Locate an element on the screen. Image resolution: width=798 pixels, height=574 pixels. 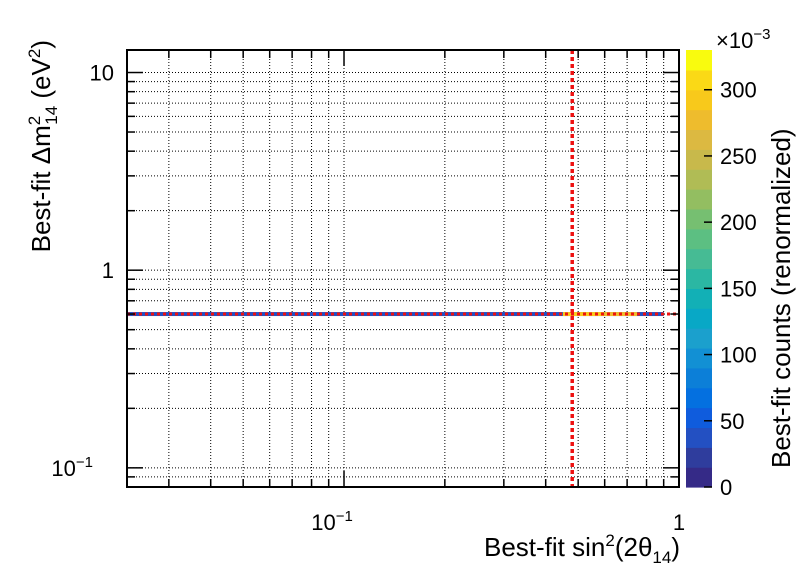
color-bar: 0 50 100 150 200 250 300 is located at coordinates (721, 275).